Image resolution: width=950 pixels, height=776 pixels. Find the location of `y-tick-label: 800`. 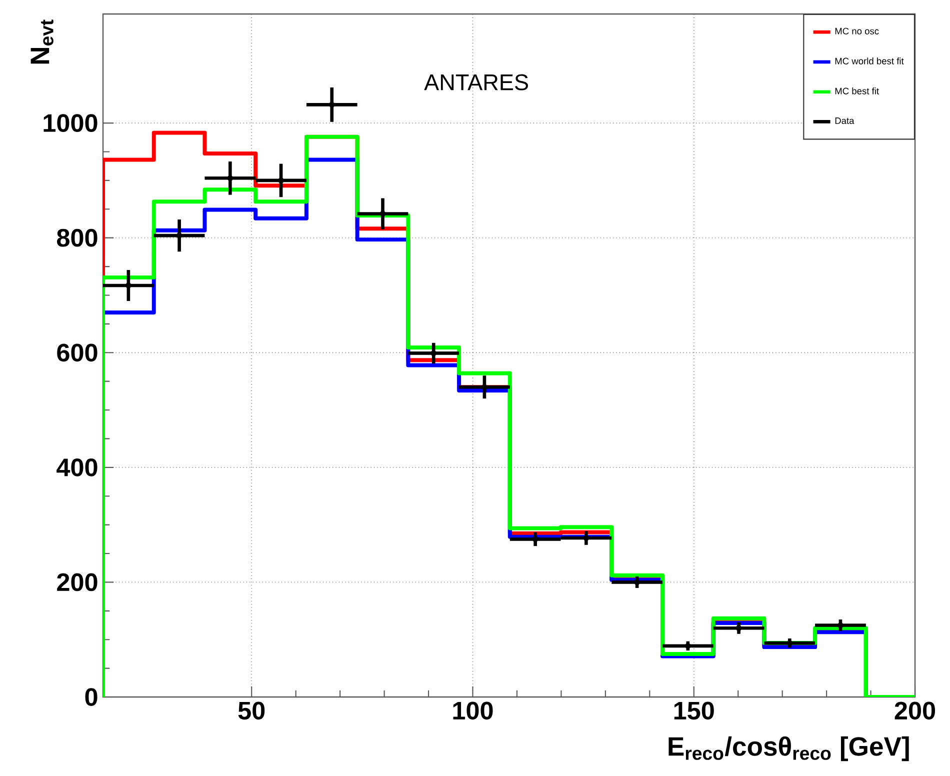

y-tick-label: 800 is located at coordinates (77, 237).